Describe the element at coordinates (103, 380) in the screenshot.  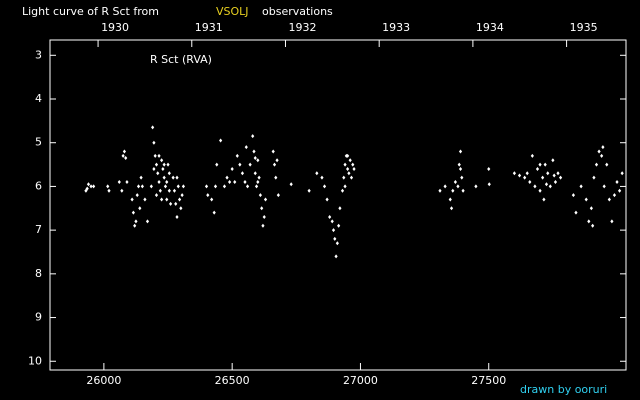
I see `x-tick-label: 26000` at that location.